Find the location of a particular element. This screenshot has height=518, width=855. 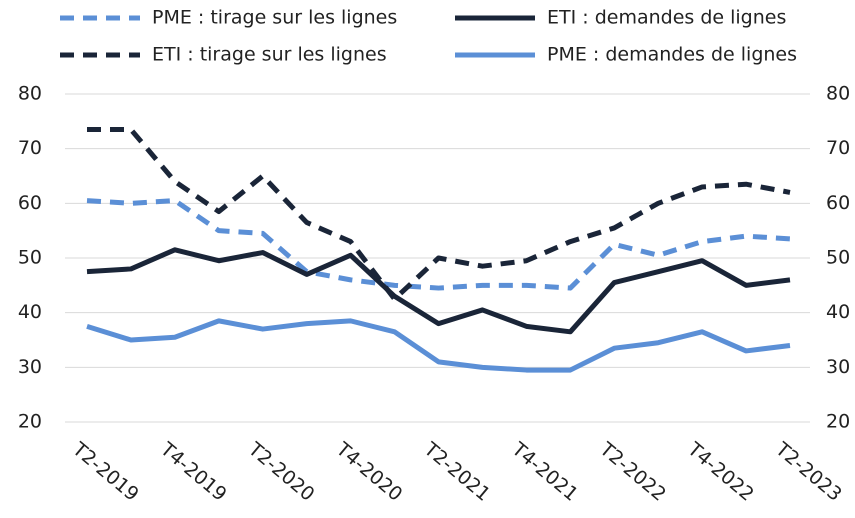

y2-tick-label: 50 is located at coordinates (838, 258).